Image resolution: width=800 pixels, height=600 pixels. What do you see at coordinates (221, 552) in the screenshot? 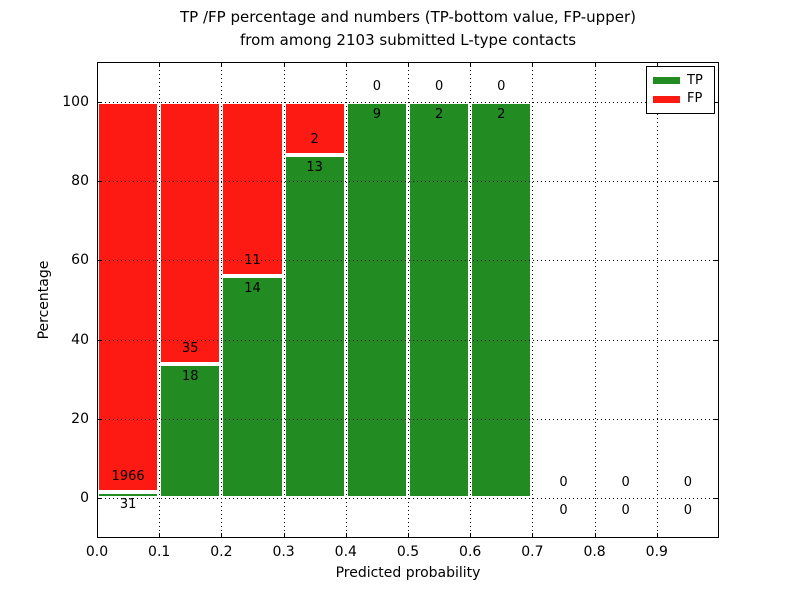
I see `x-tick-label: 0.2` at bounding box center [221, 552].